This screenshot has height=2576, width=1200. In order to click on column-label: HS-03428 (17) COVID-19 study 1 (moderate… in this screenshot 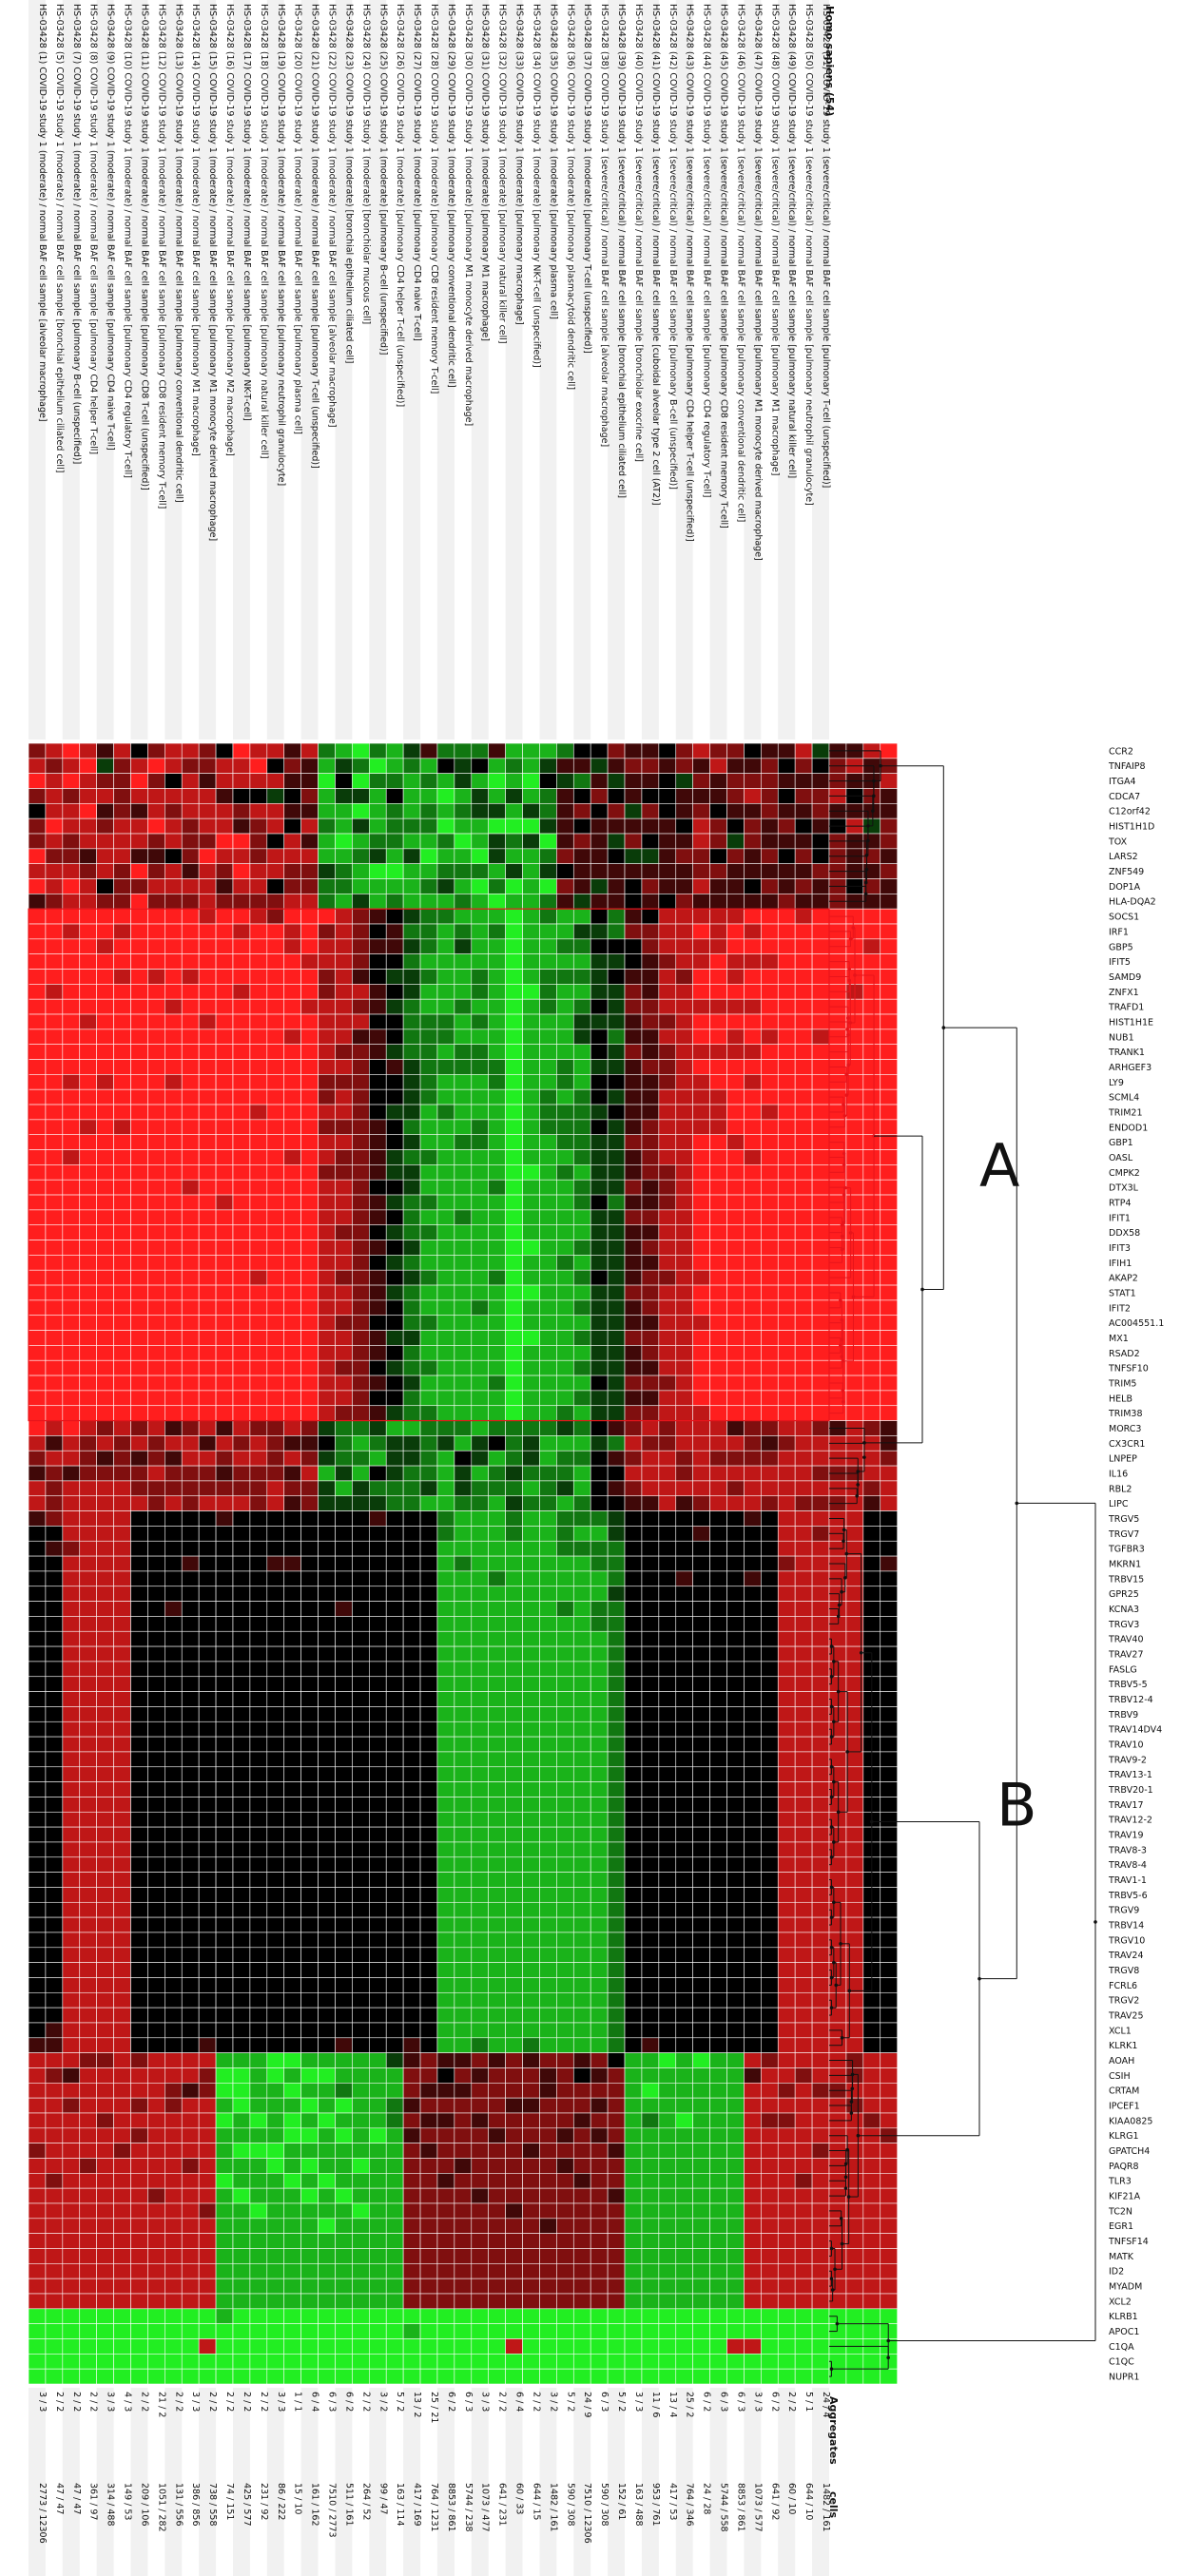, I will do `click(247, 212)`.